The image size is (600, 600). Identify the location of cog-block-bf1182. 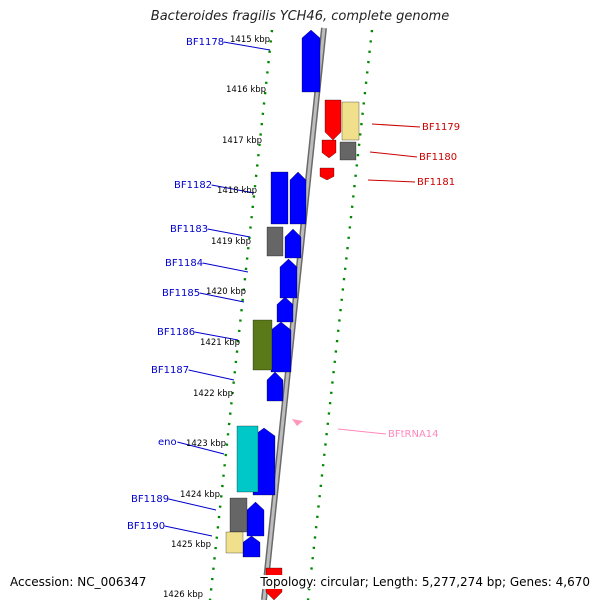
(279, 198).